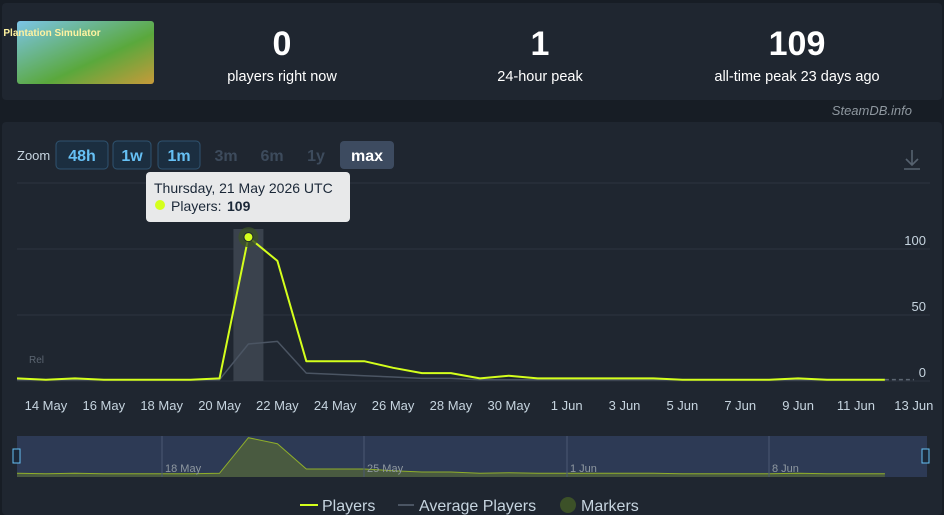 The image size is (944, 515). I want to click on x-tick-label: 13 Jun, so click(913, 405).